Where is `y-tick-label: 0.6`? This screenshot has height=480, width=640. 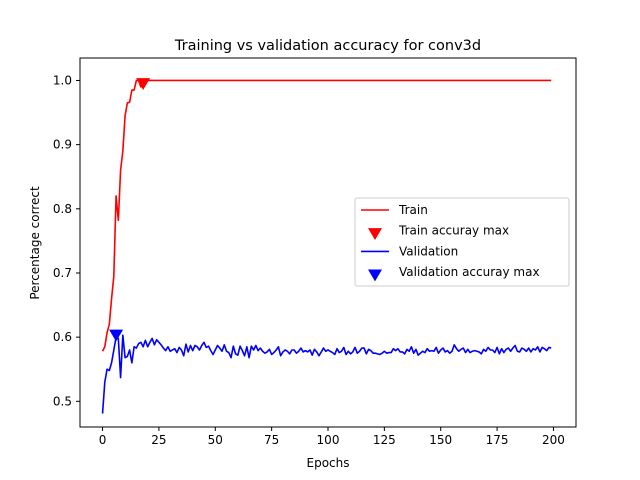 y-tick-label: 0.6 is located at coordinates (62, 337).